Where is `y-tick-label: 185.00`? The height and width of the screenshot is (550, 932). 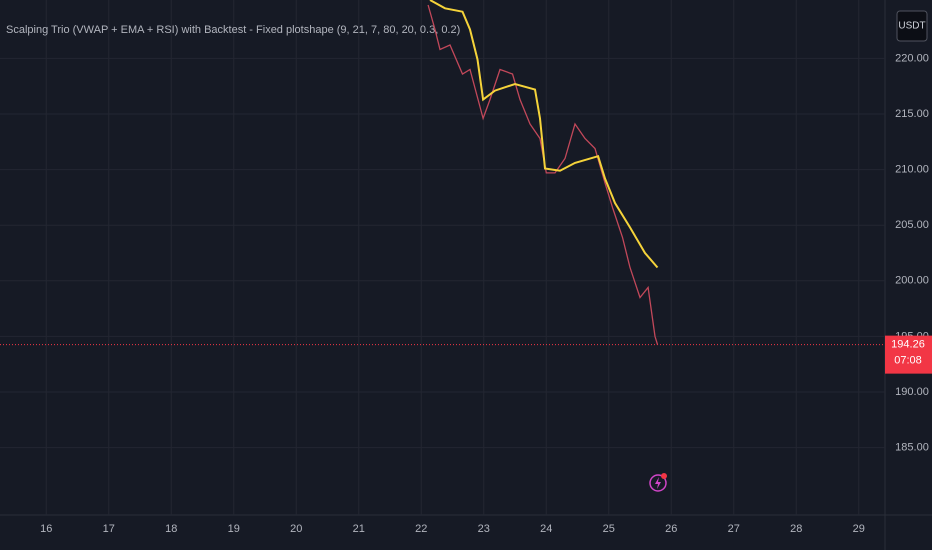 y-tick-label: 185.00 is located at coordinates (912, 448).